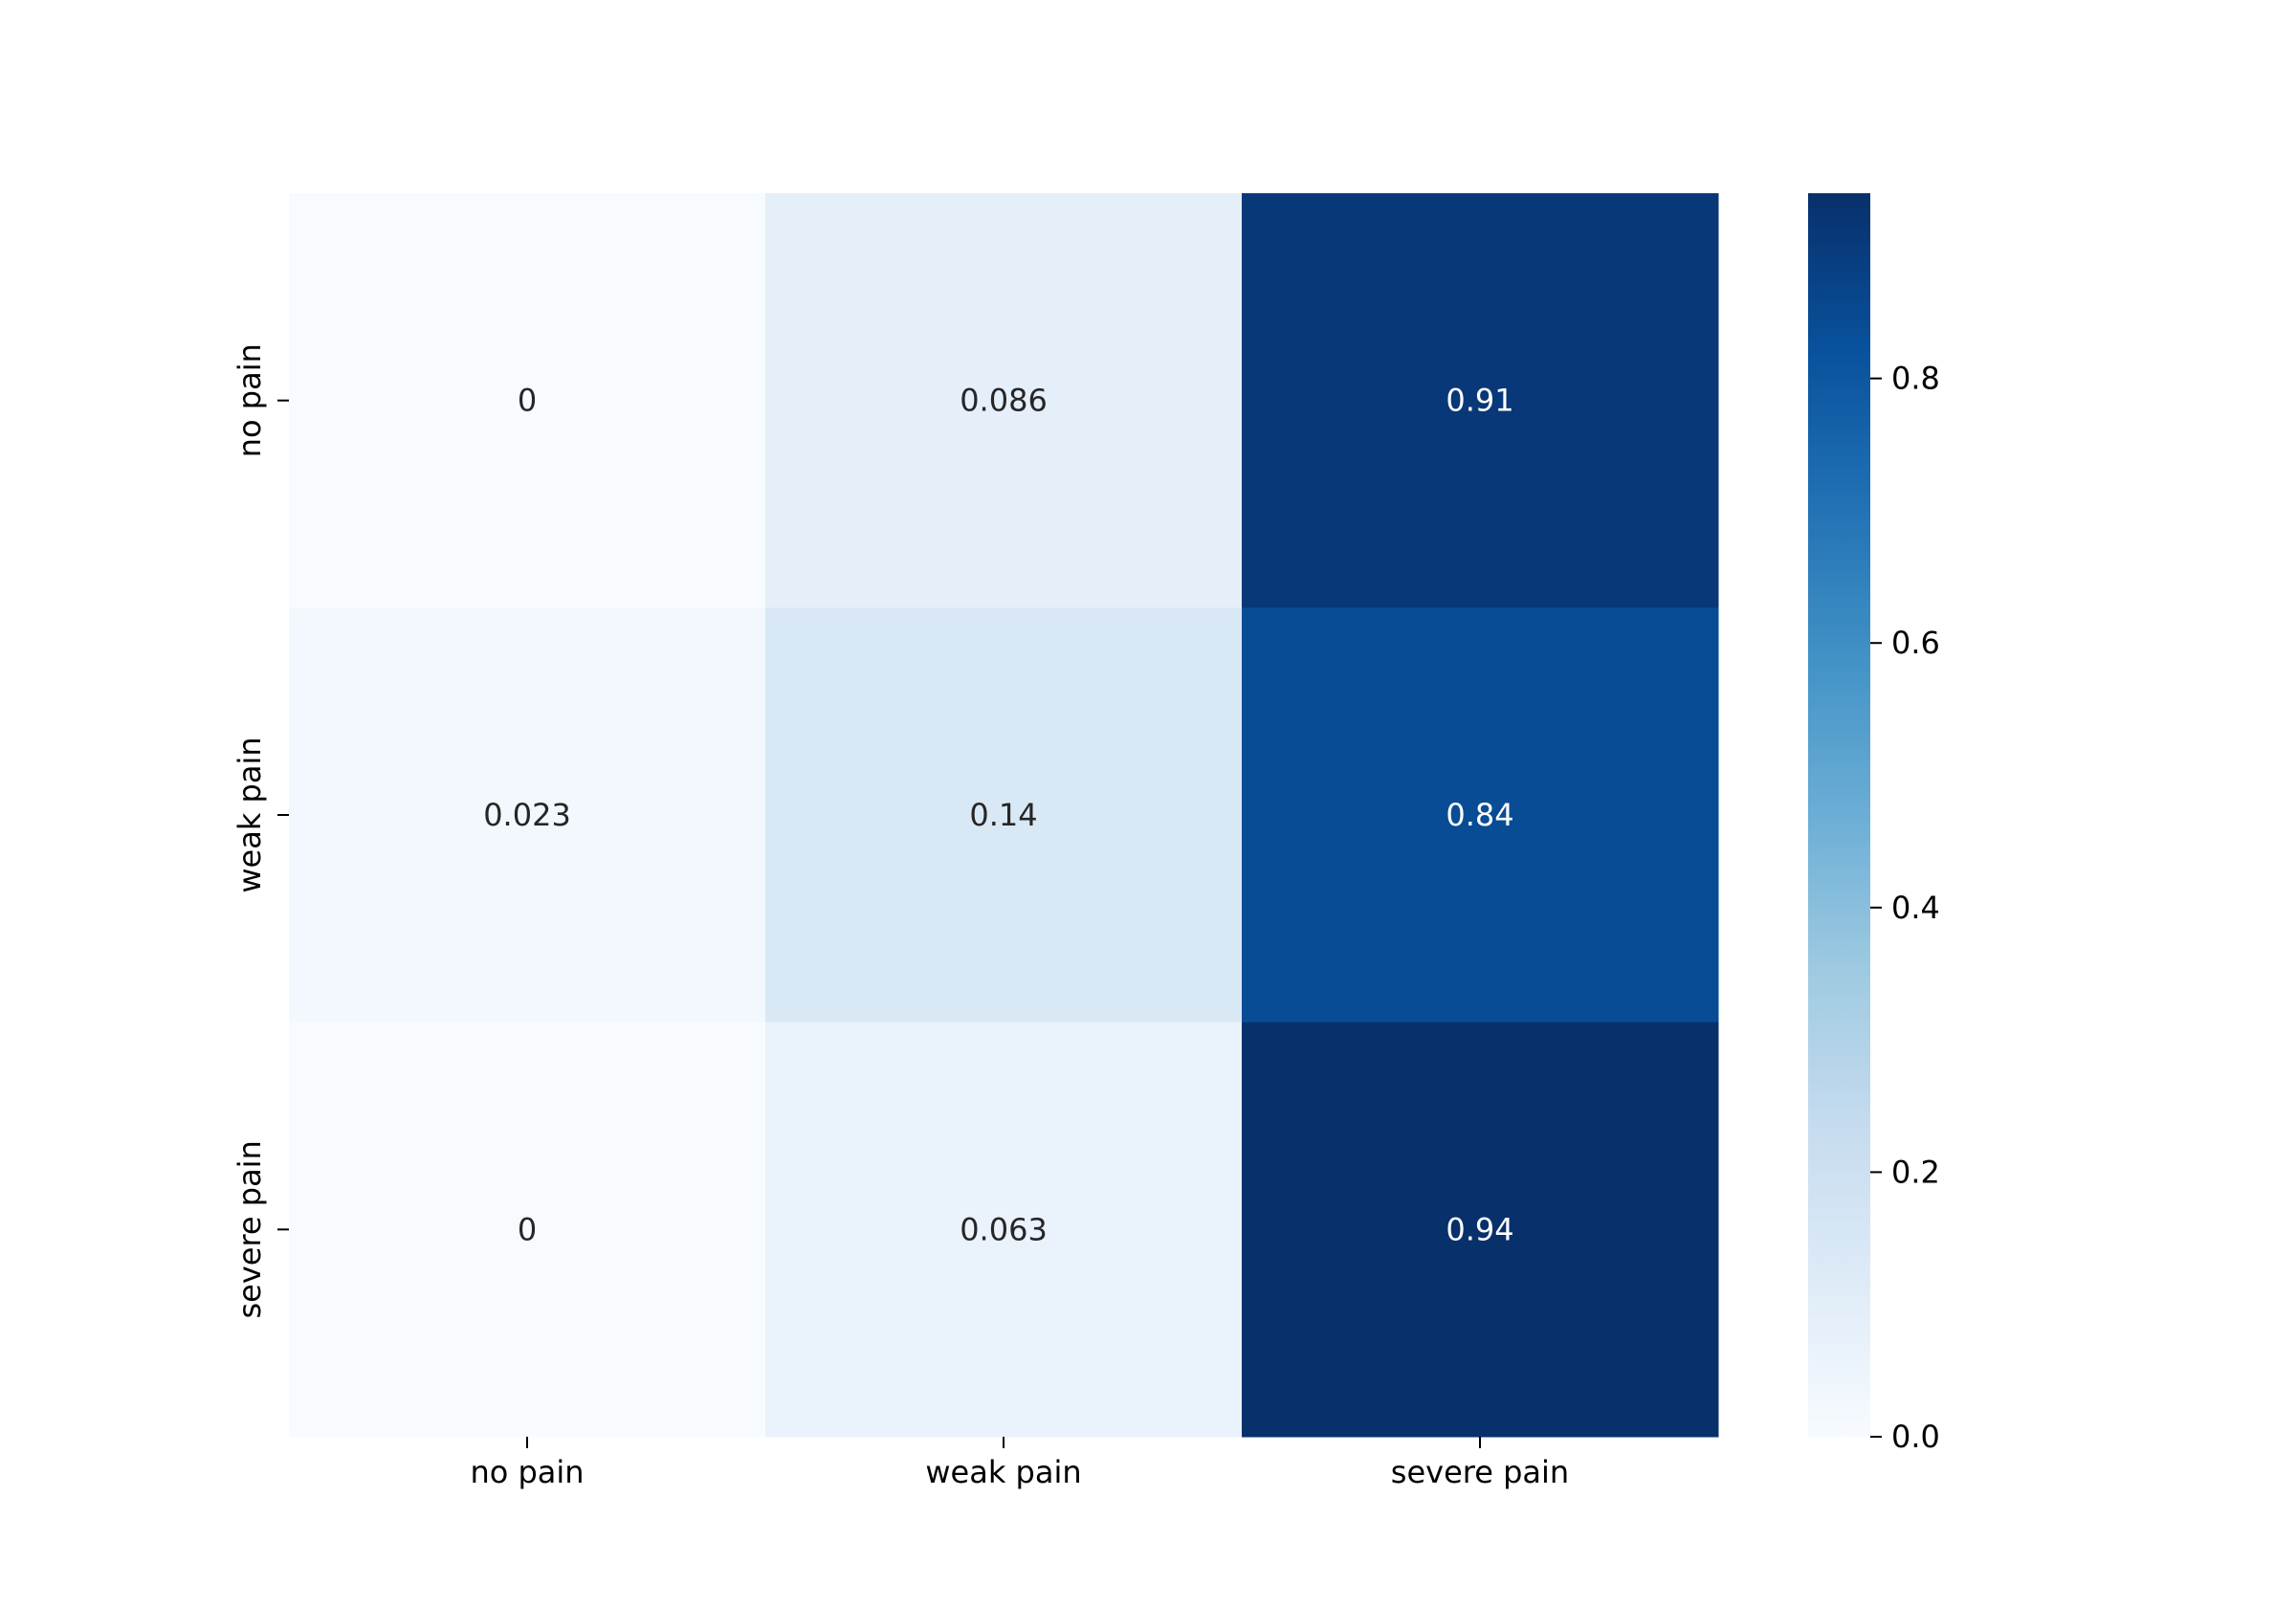 The width and height of the screenshot is (2296, 1607). I want to click on x-tick-label: weak pain, so click(1003, 1472).